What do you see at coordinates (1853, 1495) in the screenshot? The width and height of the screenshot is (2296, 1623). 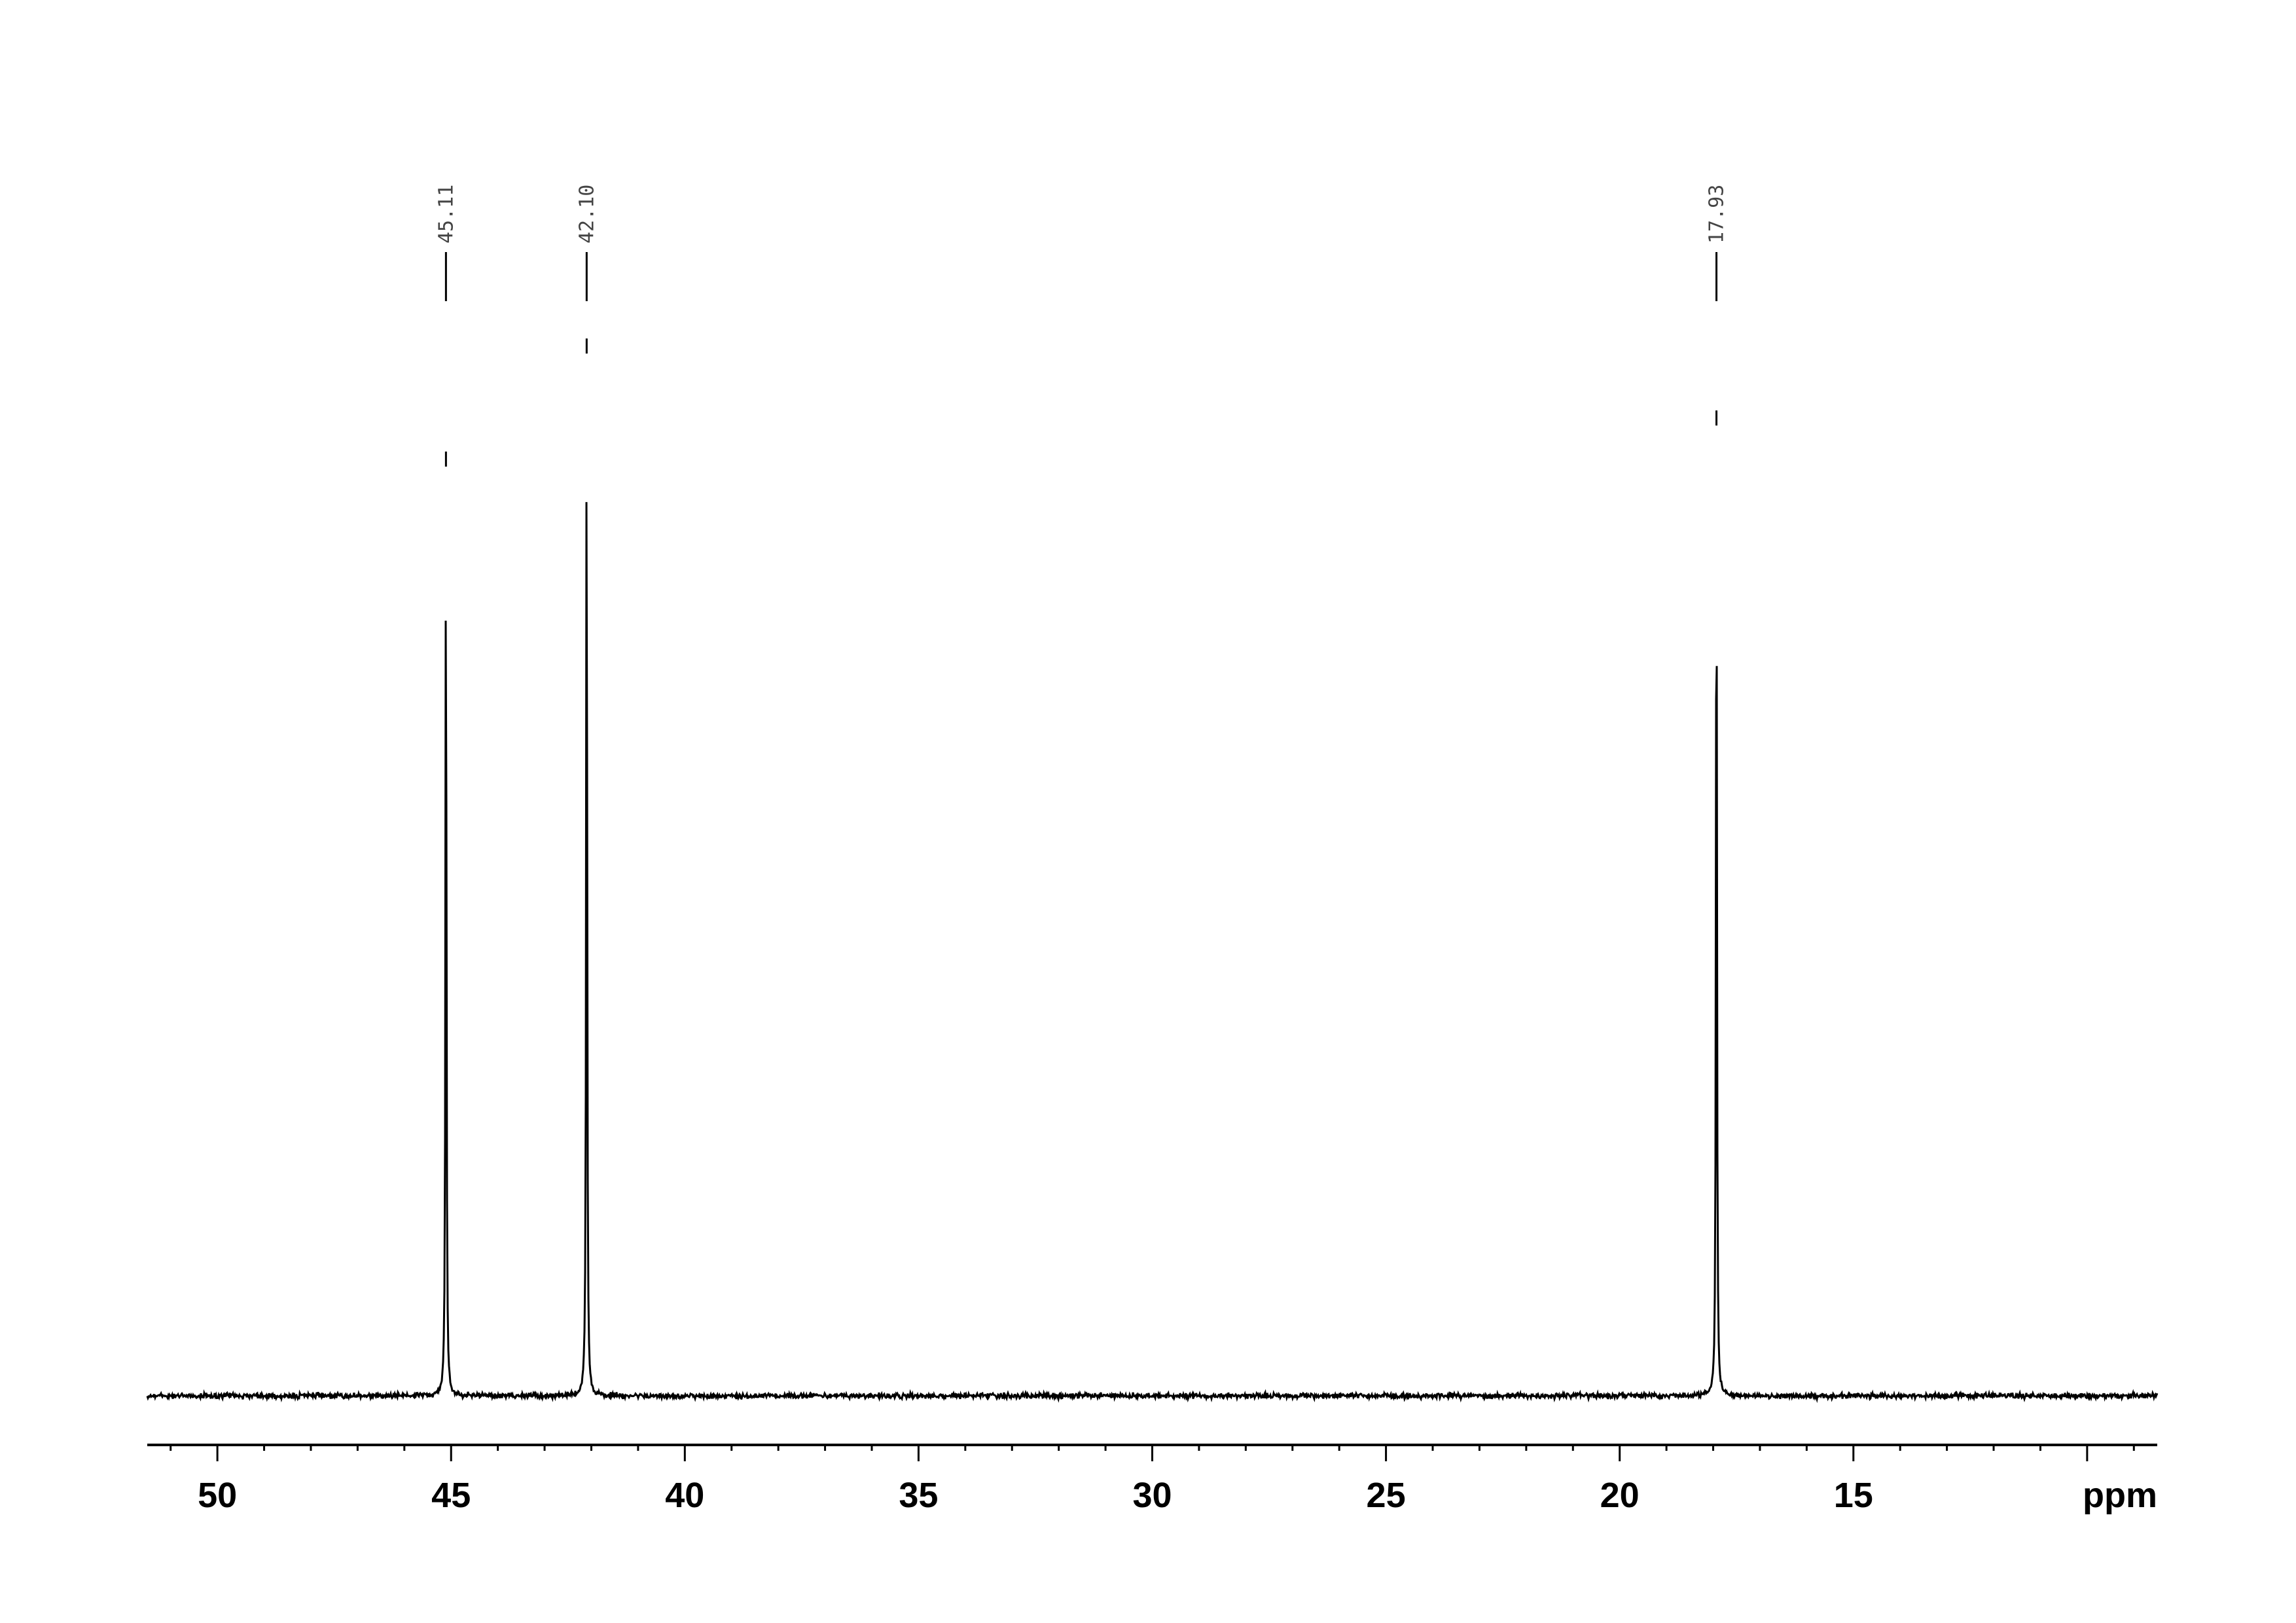 I see `x-tick-label: 15` at bounding box center [1853, 1495].